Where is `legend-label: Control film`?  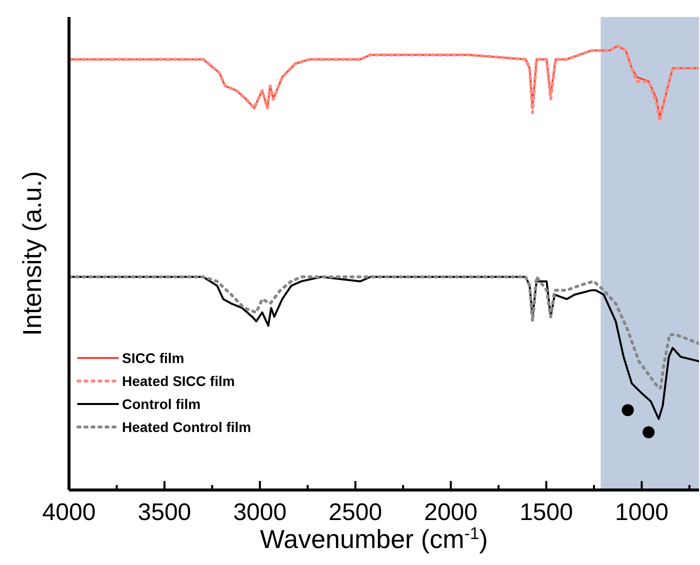
legend-label: Control film is located at coordinates (161, 404).